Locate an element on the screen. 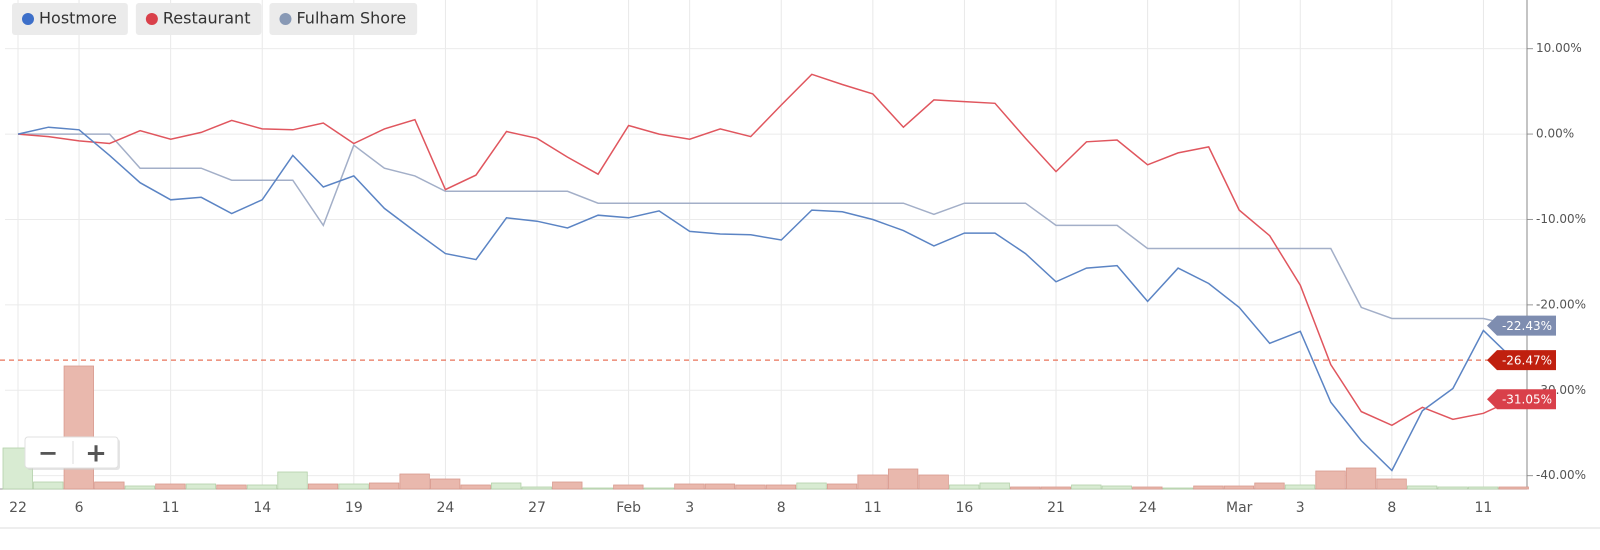  value-tag: -31.05% is located at coordinates (1521, 399).